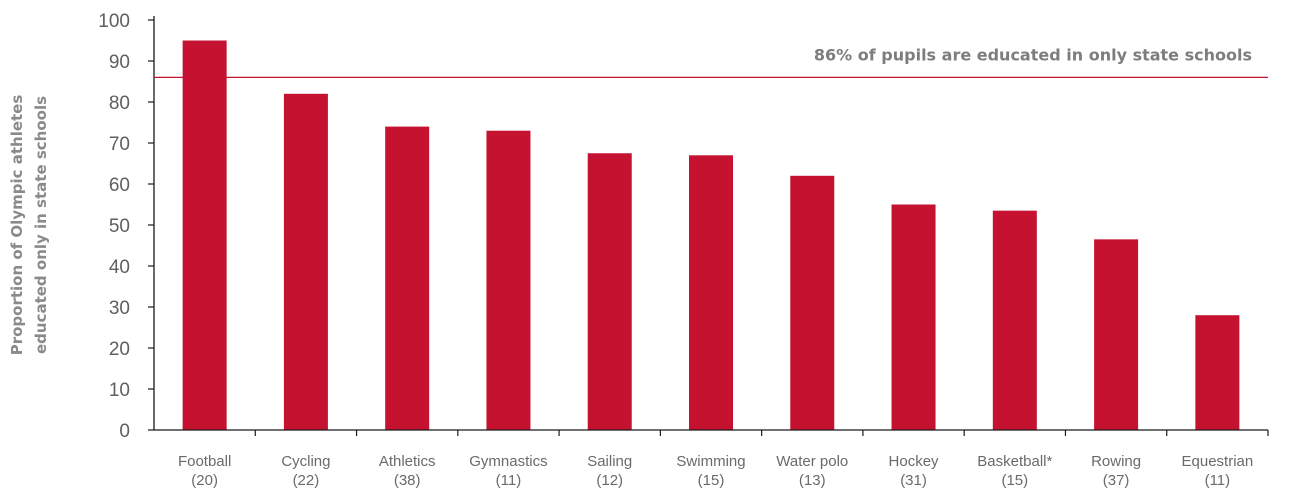  I want to click on x-tick-count-label: (38), so click(407, 480).